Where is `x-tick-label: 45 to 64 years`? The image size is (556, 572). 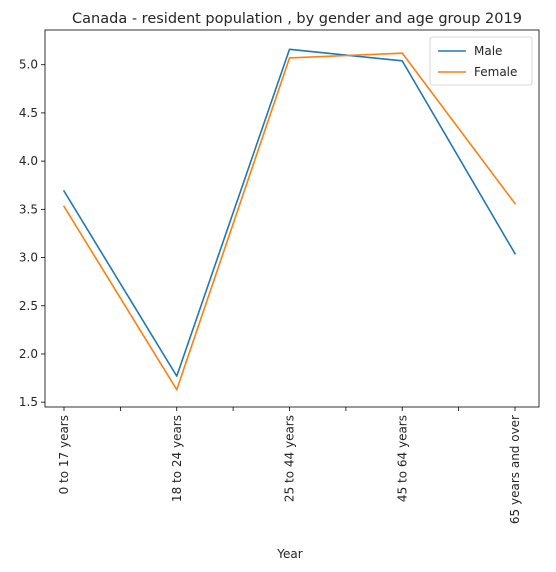 x-tick-label: 45 to 64 years is located at coordinates (402, 458).